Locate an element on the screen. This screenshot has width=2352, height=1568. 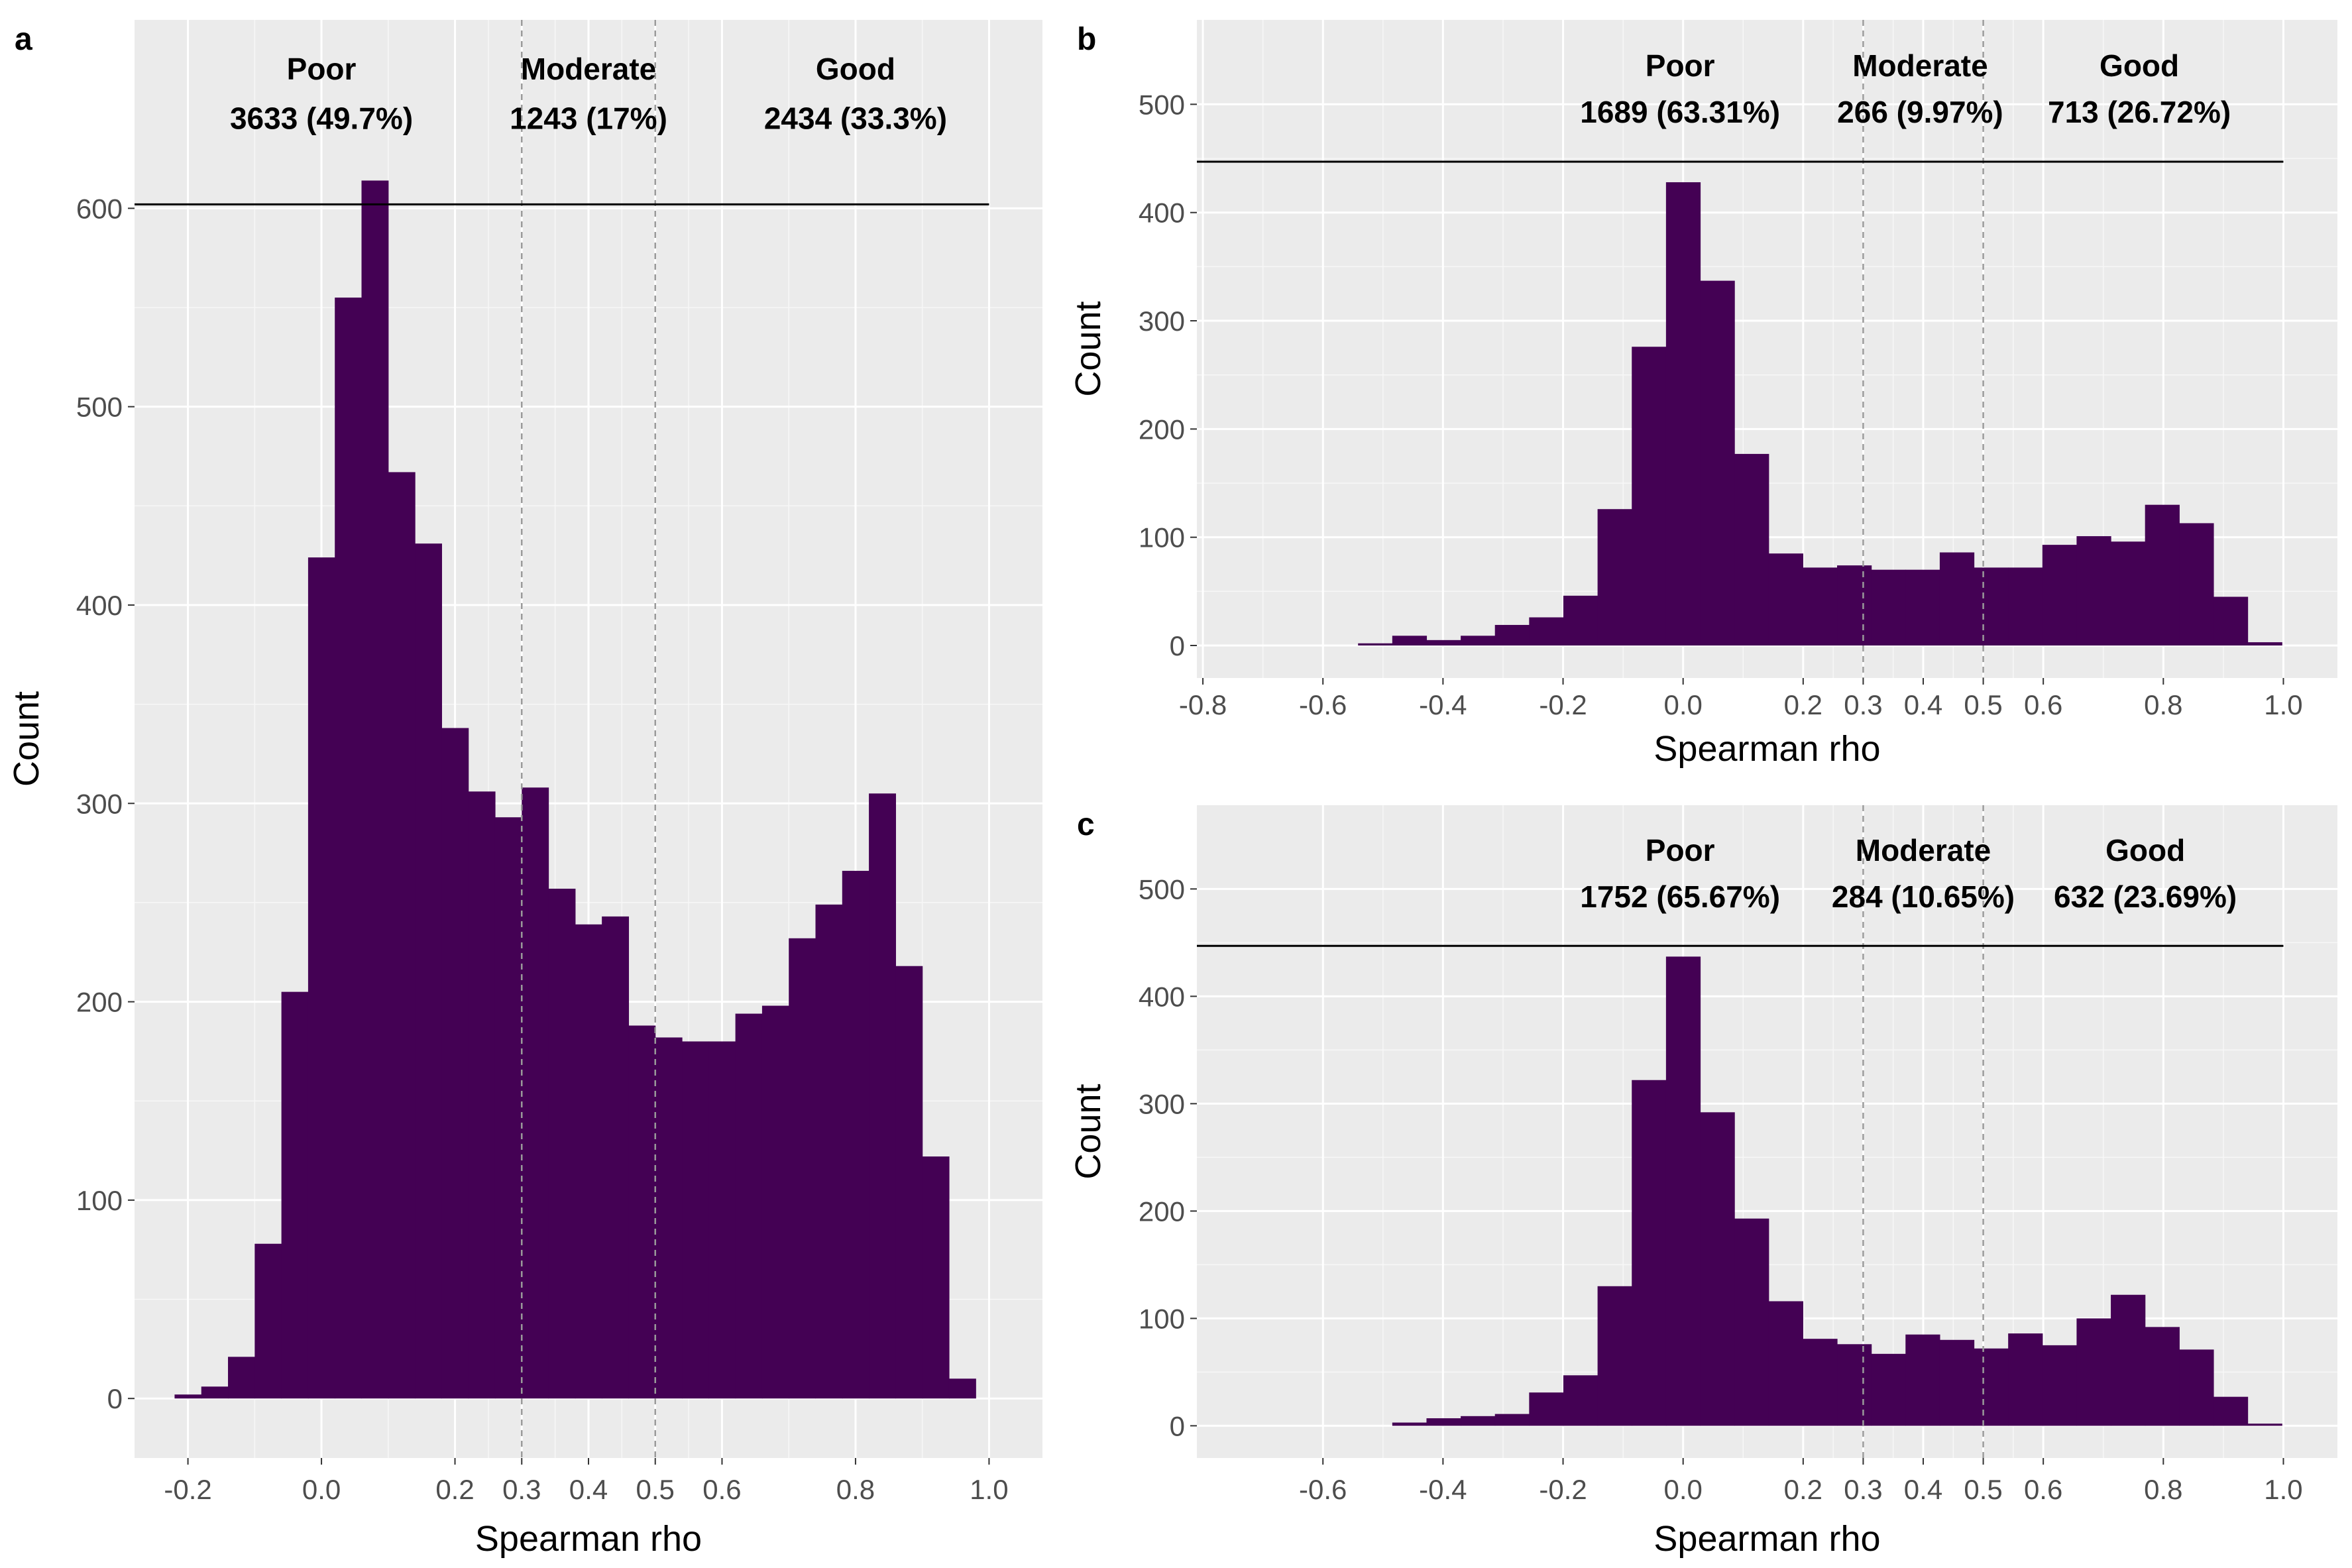
y-axis-title: Count is located at coordinates (26, 739).